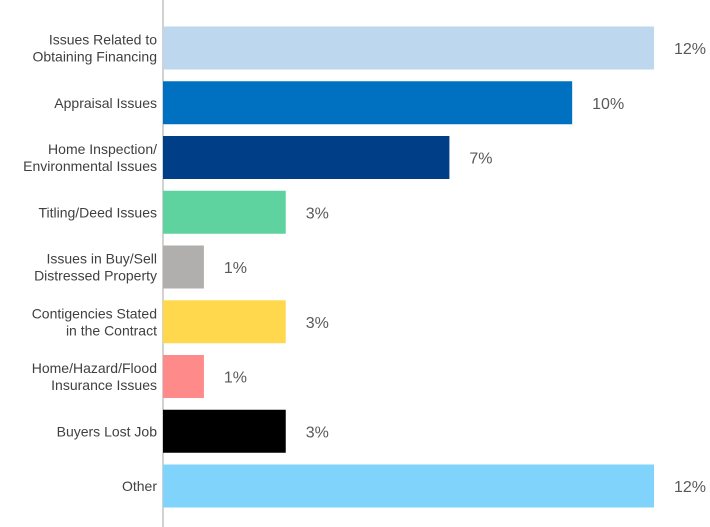 The image size is (710, 527). What do you see at coordinates (317, 213) in the screenshot?
I see `value-label-4: 3%` at bounding box center [317, 213].